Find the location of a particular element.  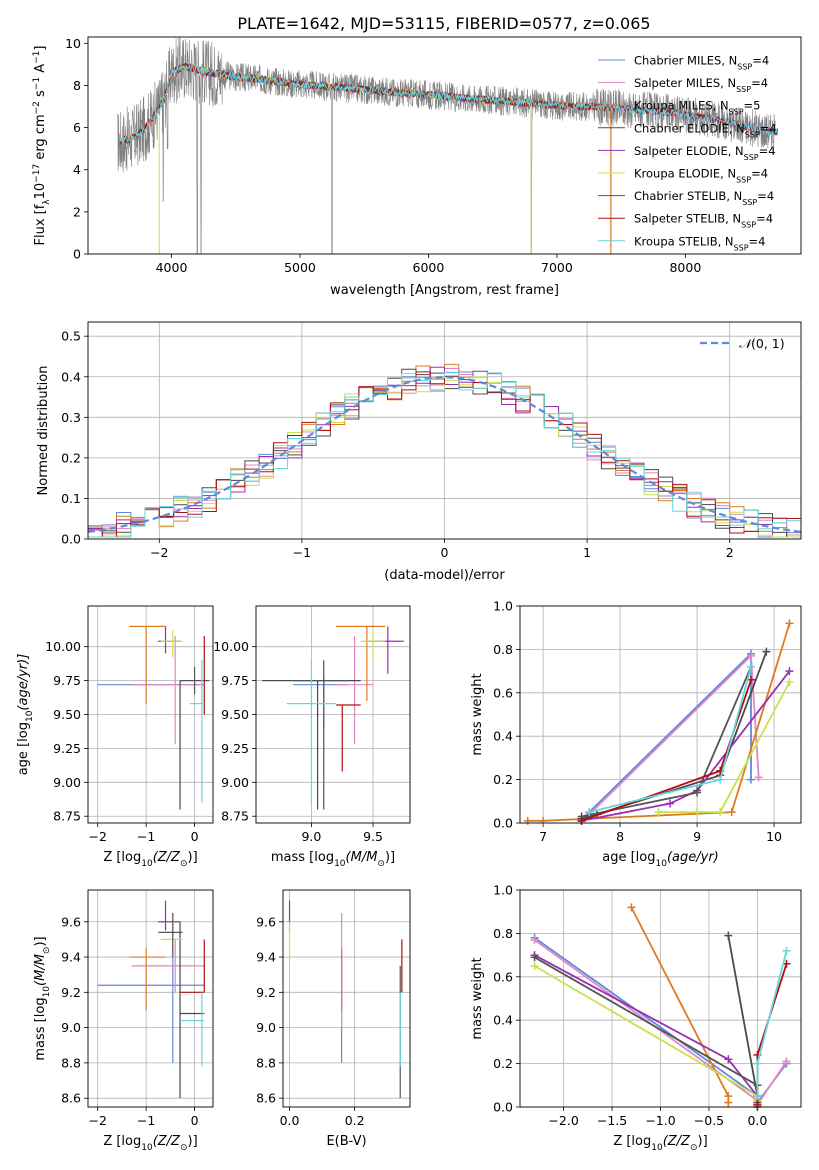

y-axis-label: mass weight is located at coordinates (477, 714).